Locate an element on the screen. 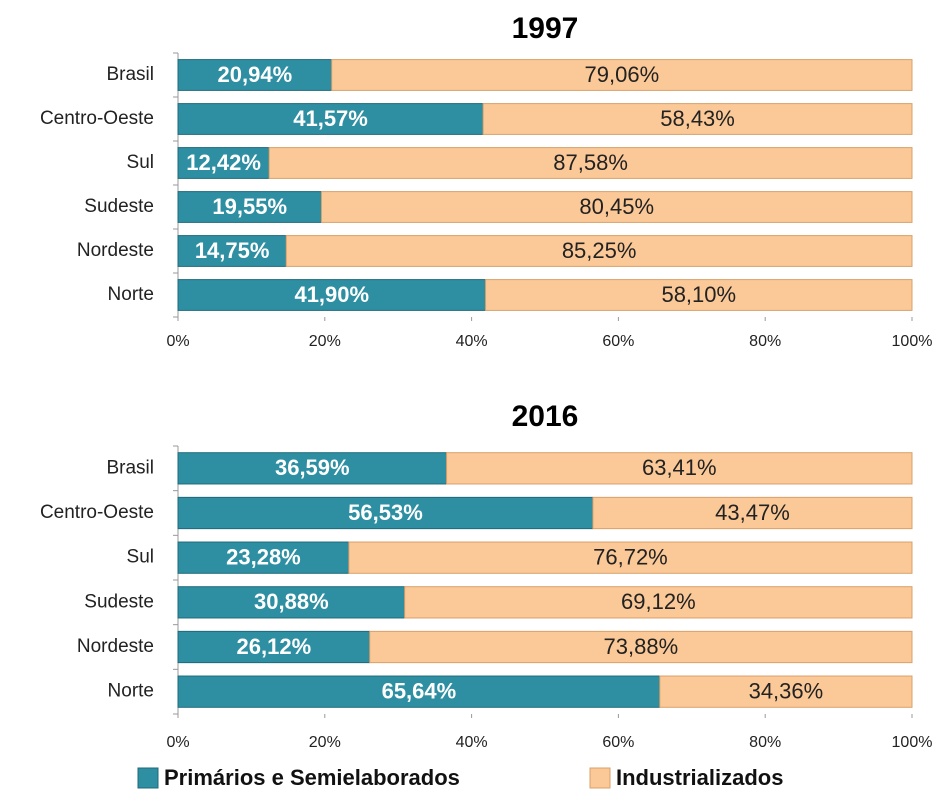 This screenshot has height=796, width=938. value-label: 73,88% is located at coordinates (641, 646).